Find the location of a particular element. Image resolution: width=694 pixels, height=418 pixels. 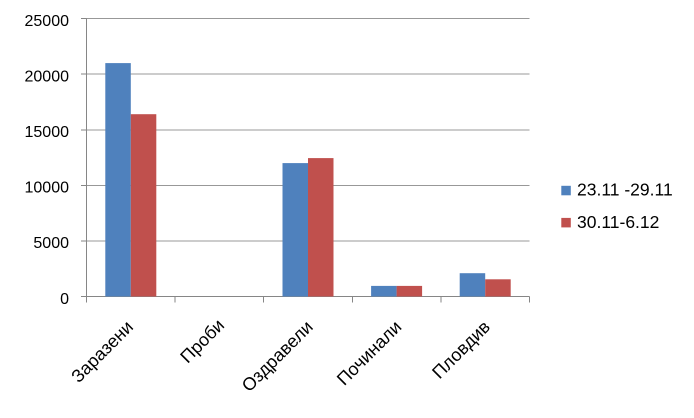

svg-text: 25000 is located at coordinates (47, 21).